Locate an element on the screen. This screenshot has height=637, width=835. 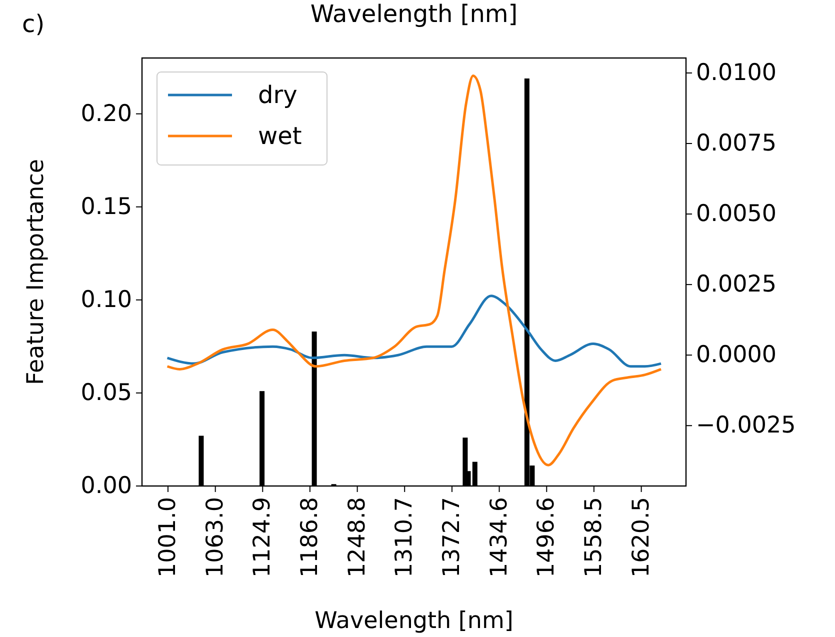
x-tick-label: 1496.6 is located at coordinates (547, 537).